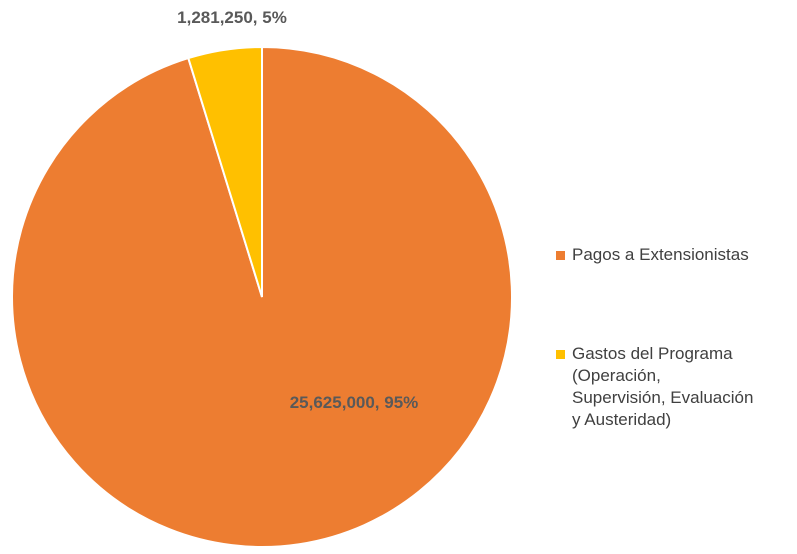 Image resolution: width=797 pixels, height=554 pixels. What do you see at coordinates (232, 17) in the screenshot?
I see `data-label-gastos-programa: 1,281,250, 5%` at bounding box center [232, 17].